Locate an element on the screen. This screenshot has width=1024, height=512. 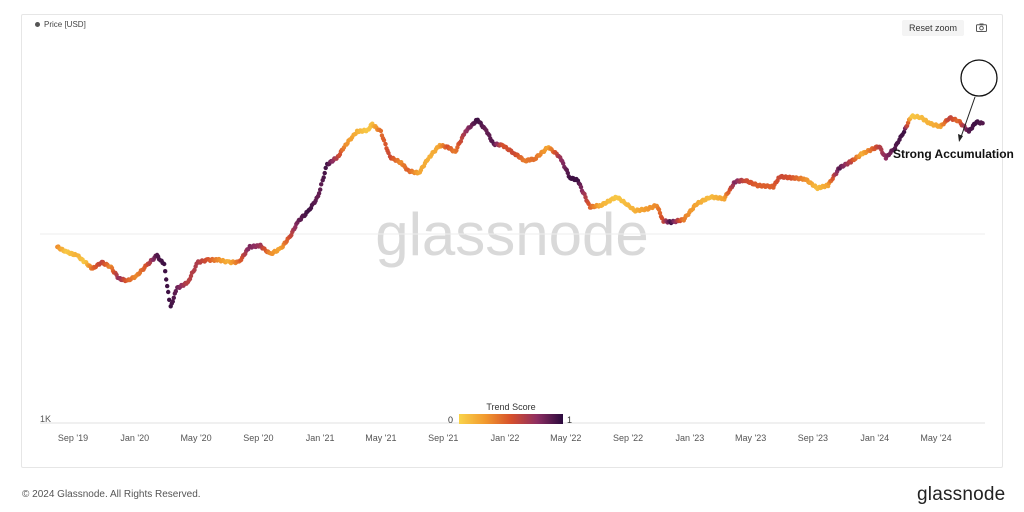
x-tick-label: Jan '23 is located at coordinates (689, 438).